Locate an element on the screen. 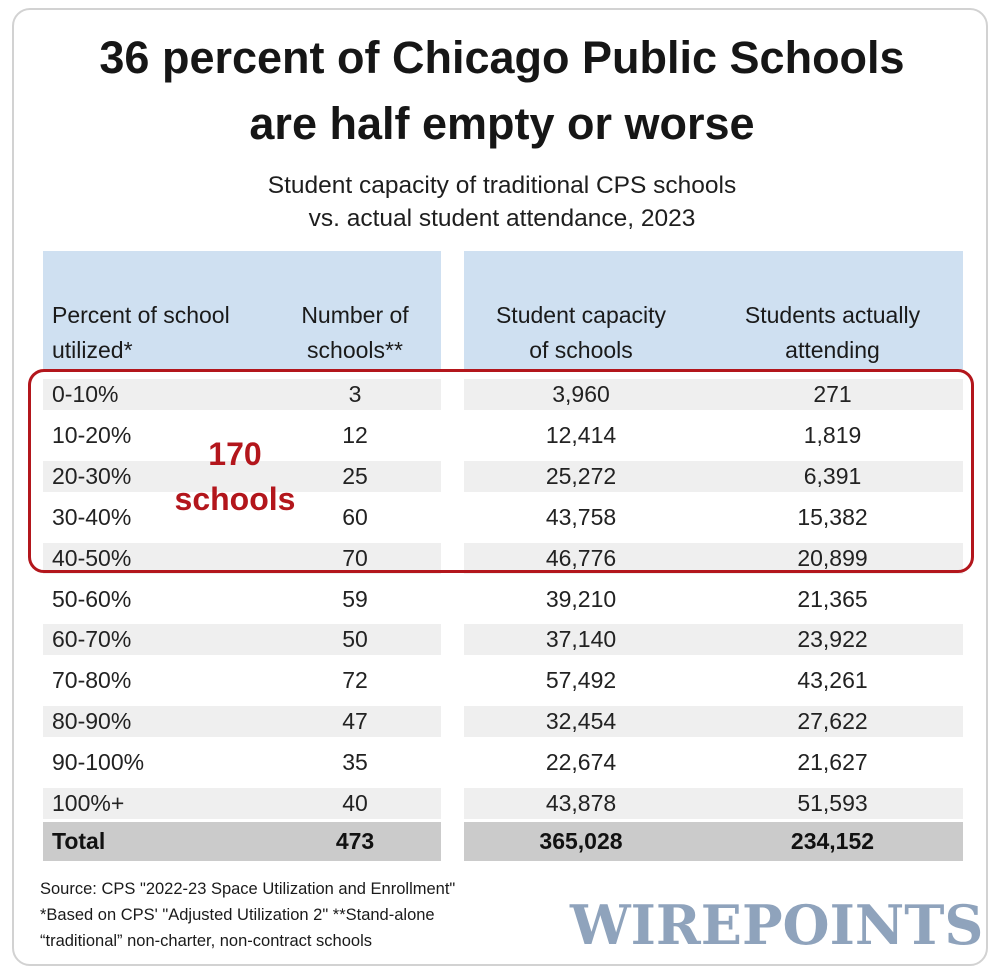 This screenshot has height=978, width=1004. cell-number-of-schools: 72 is located at coordinates (355, 680).